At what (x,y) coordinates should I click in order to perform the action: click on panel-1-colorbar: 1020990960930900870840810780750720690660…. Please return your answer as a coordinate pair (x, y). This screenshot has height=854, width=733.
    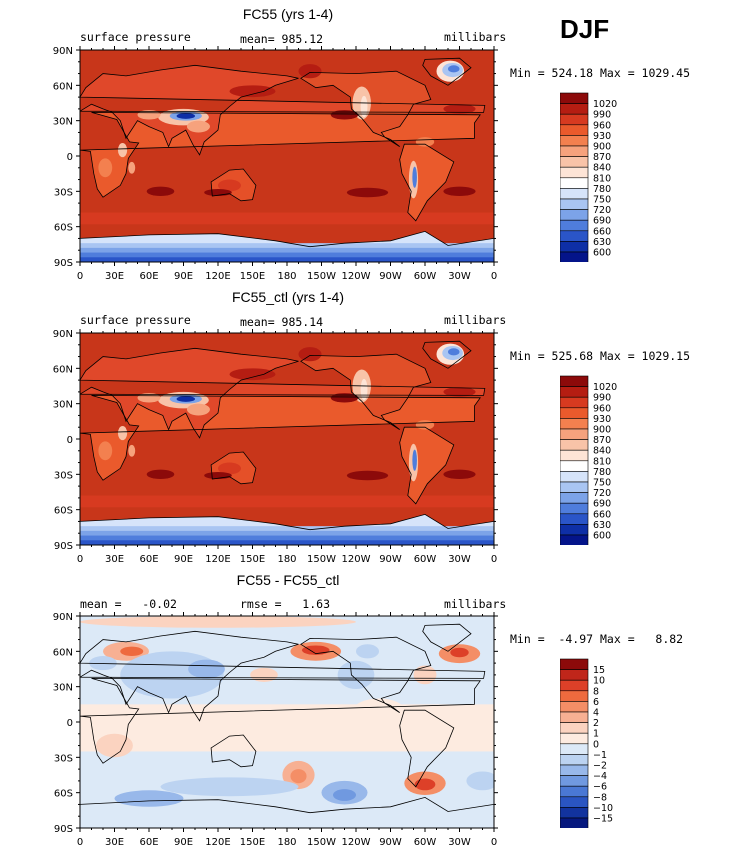
    Looking at the image, I should click on (588, 177).